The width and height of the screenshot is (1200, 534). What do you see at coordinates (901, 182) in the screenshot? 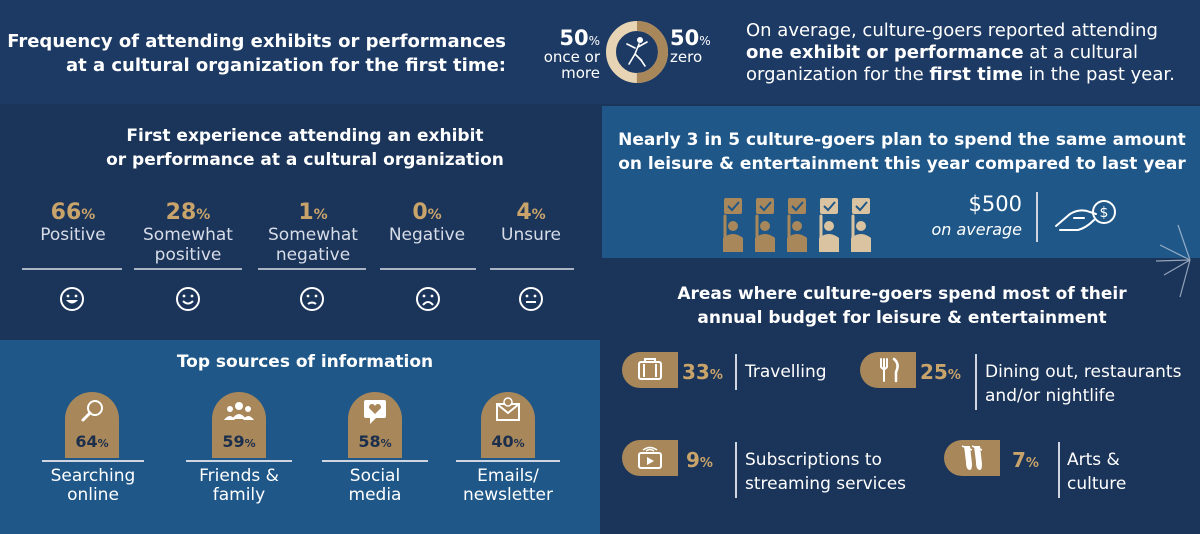
I see `spend-section` at bounding box center [901, 182].